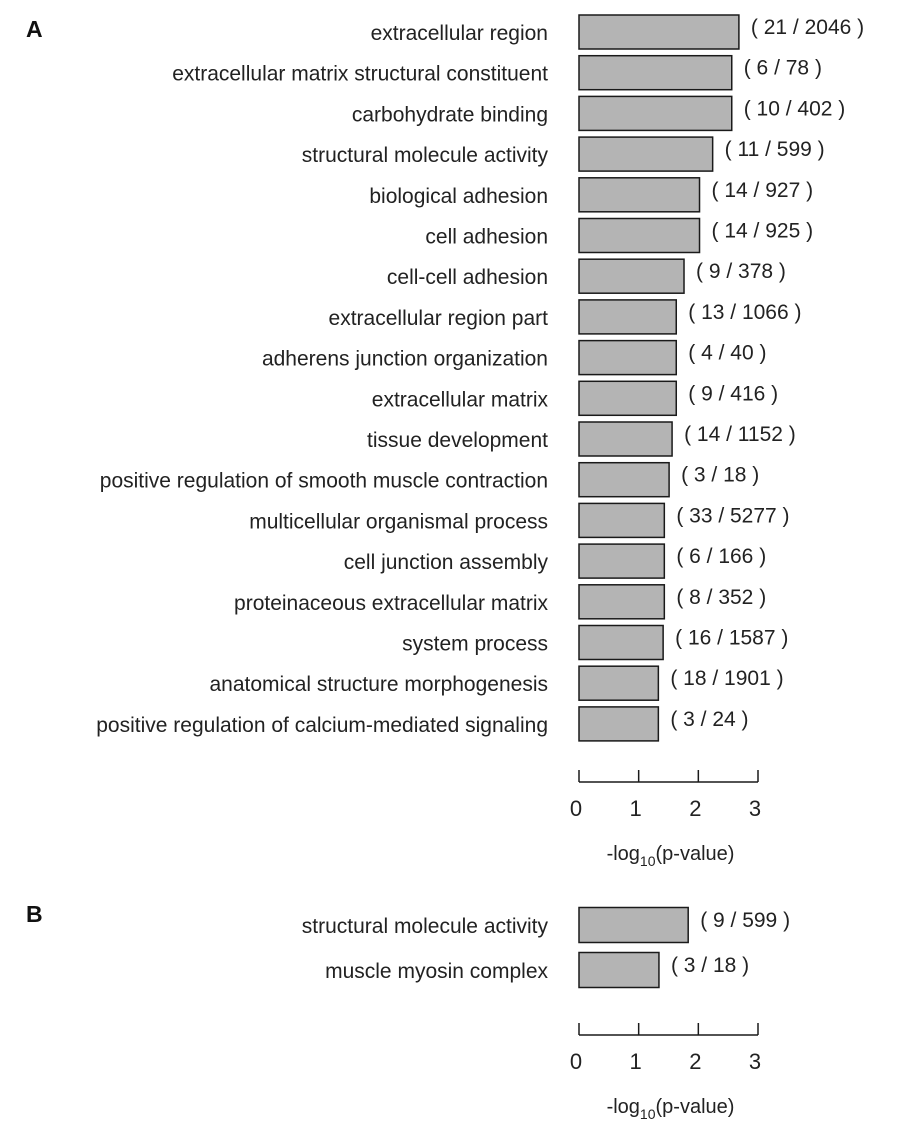 The height and width of the screenshot is (1135, 900). Describe the element at coordinates (475, 644) in the screenshot. I see `category-label: system process` at that location.